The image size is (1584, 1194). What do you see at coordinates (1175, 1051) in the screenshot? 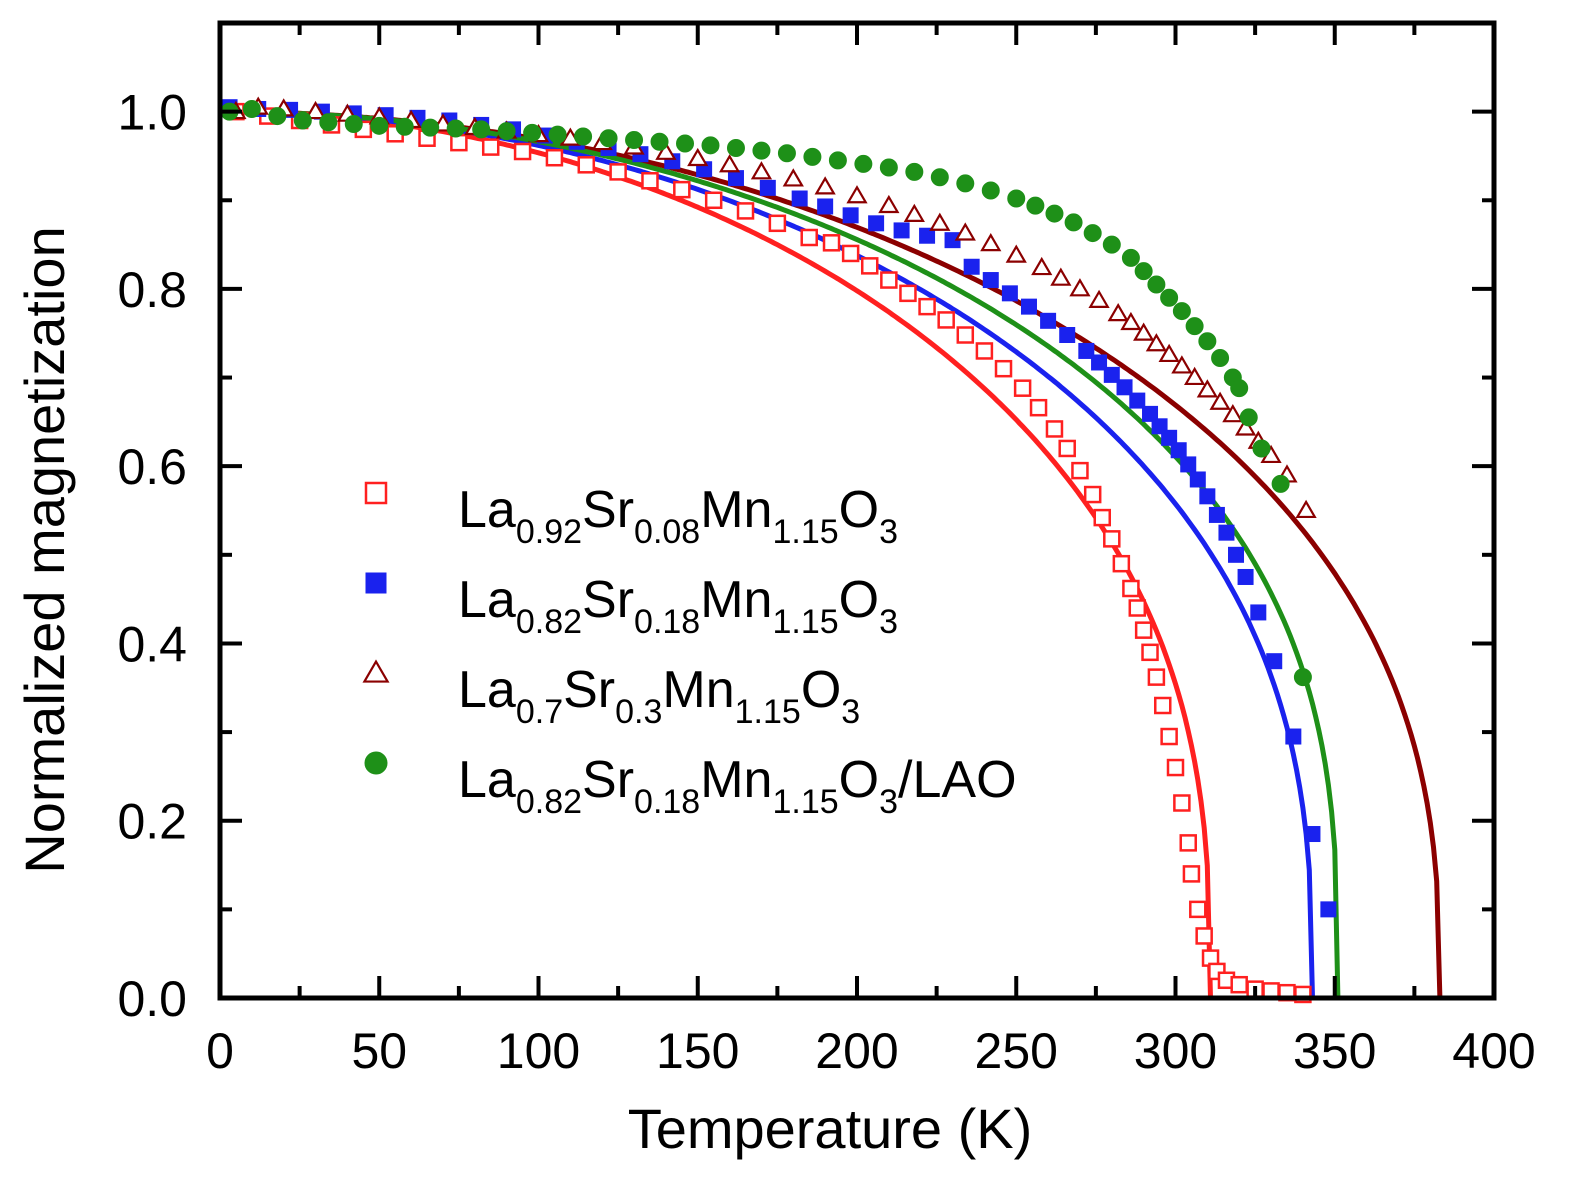
I see `x-tick-label: 300` at bounding box center [1175, 1051].